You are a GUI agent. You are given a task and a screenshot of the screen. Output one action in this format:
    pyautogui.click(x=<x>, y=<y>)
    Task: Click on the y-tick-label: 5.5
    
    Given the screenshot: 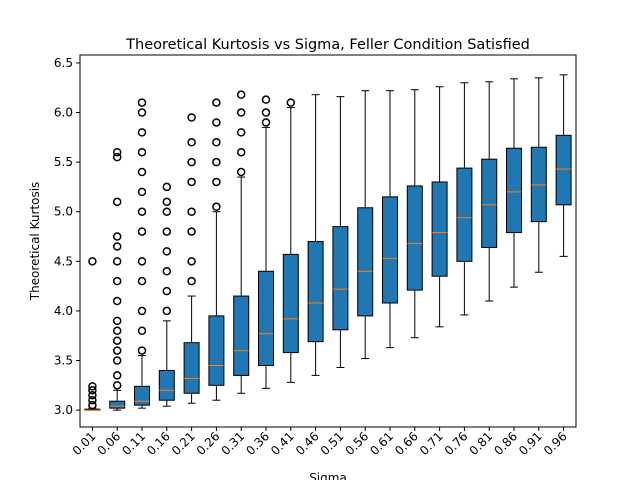 What is the action you would take?
    pyautogui.click(x=63, y=162)
    